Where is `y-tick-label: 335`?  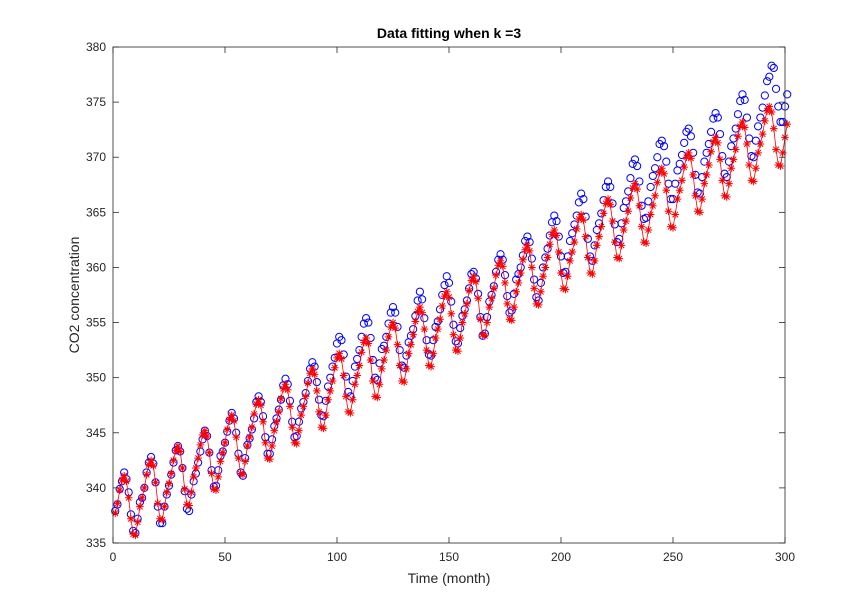 y-tick-label: 335 is located at coordinates (96, 543).